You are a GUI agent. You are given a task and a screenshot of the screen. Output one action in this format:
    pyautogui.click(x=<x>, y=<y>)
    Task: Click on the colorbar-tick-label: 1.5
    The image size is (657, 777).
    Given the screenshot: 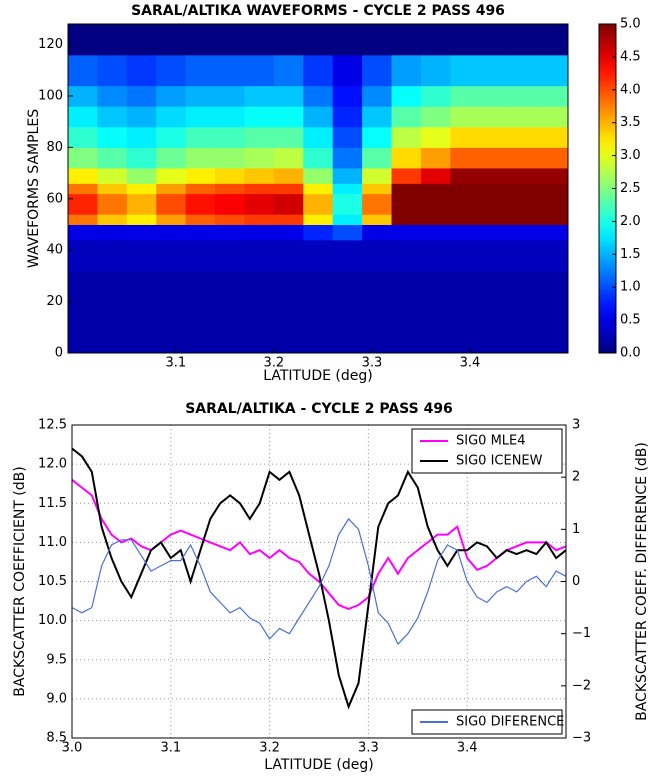 What is the action you would take?
    pyautogui.click(x=630, y=254)
    